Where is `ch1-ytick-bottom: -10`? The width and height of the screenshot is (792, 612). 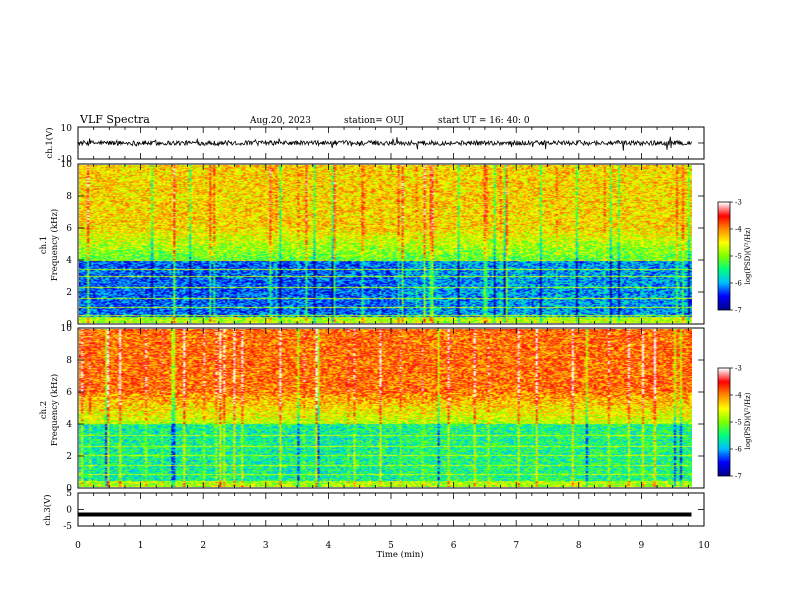
ch1-ytick-bottom: -10 is located at coordinates (65, 160).